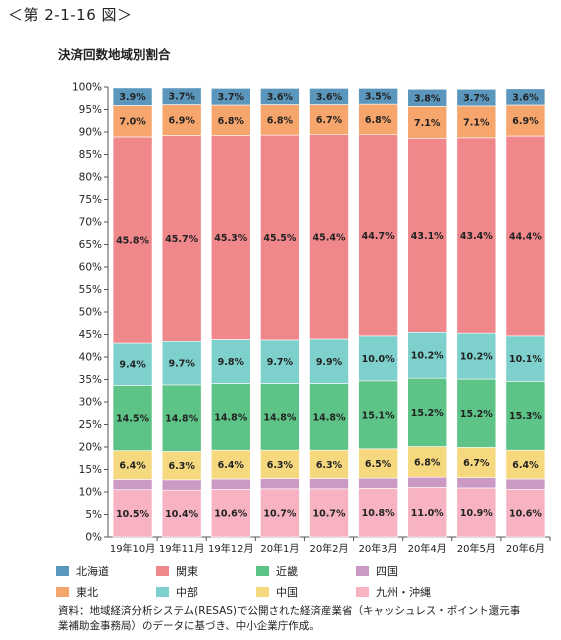 The height and width of the screenshot is (640, 561). I want to click on data-label: 43.4%, so click(476, 236).